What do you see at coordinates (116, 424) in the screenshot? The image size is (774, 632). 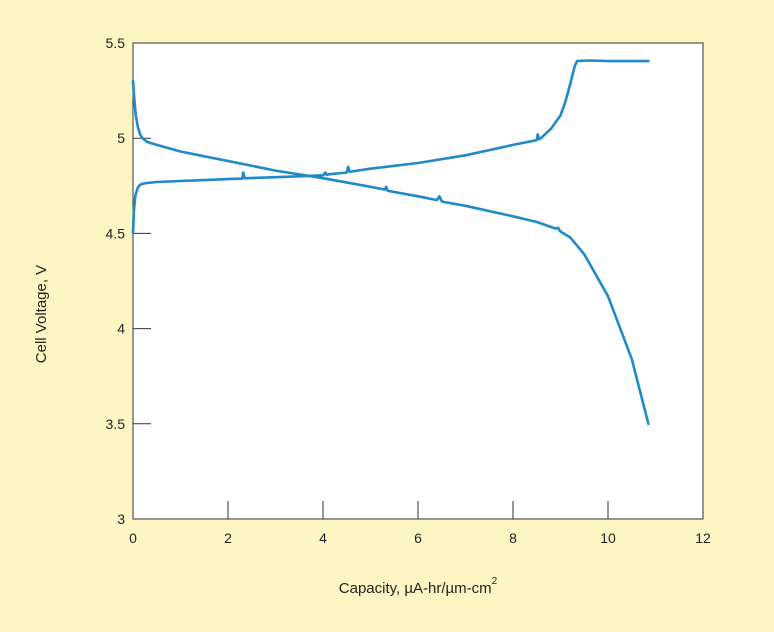 I see `y-tick-label: 3.5` at bounding box center [116, 424].